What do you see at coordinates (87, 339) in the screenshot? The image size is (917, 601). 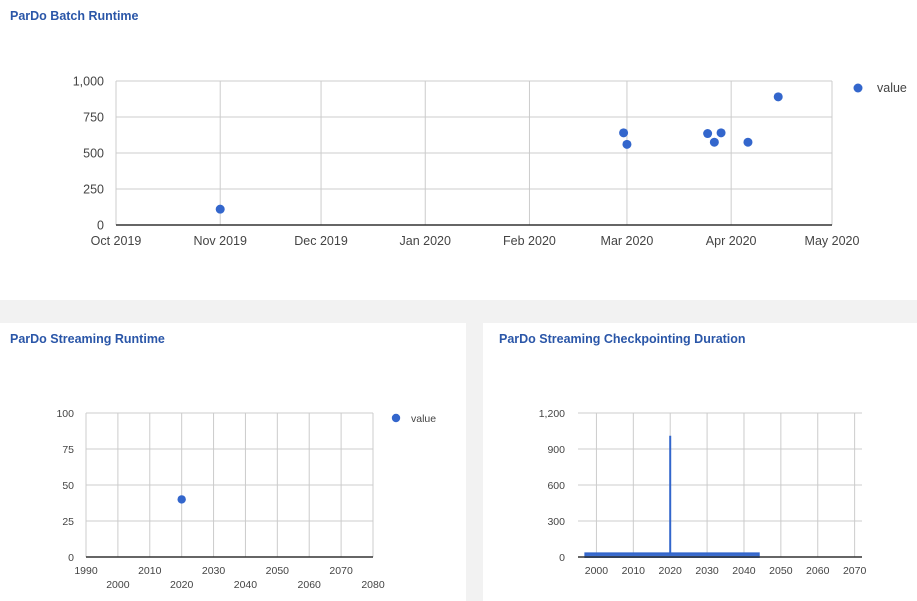 I see `streaming-runtime-title: ParDo Streaming Runtime` at bounding box center [87, 339].